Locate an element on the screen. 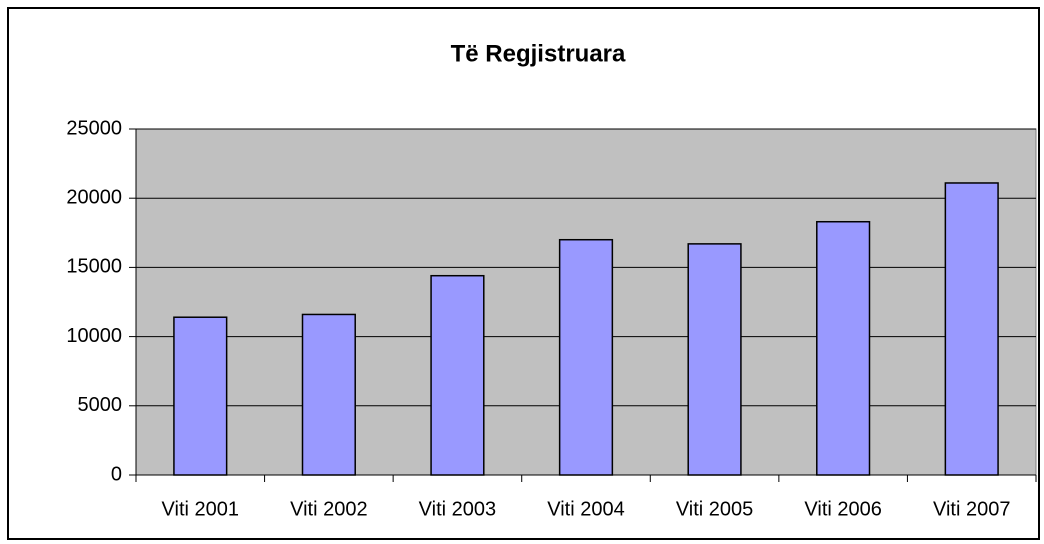 This screenshot has height=544, width=1044. y-tick-label: 25000 is located at coordinates (94, 128).